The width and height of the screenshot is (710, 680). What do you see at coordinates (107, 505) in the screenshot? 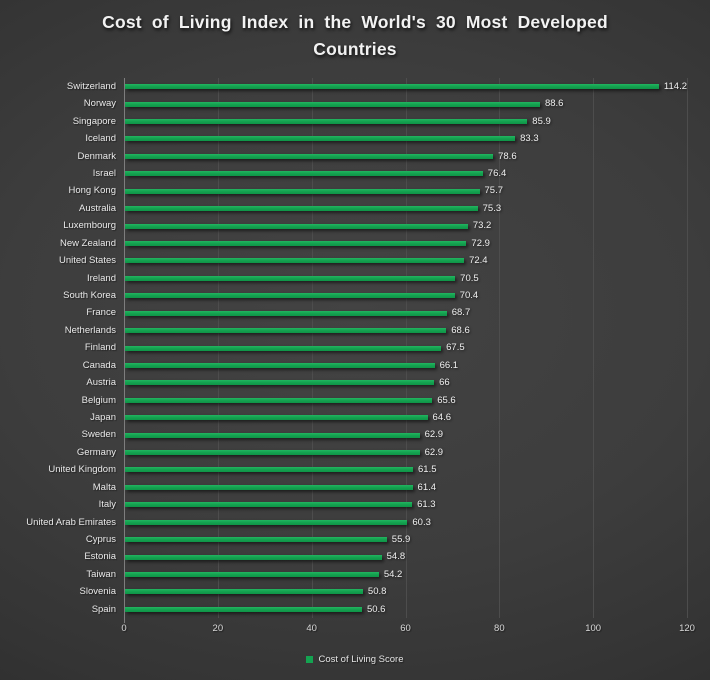
I see `category-label: Italy` at bounding box center [107, 505].